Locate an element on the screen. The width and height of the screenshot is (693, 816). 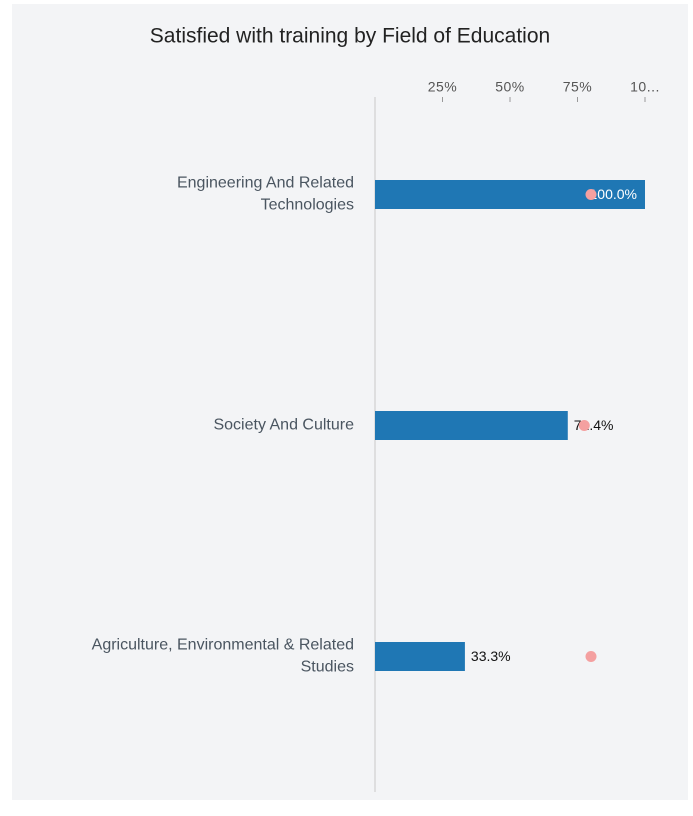
data-label: 33.3% is located at coordinates (491, 656).